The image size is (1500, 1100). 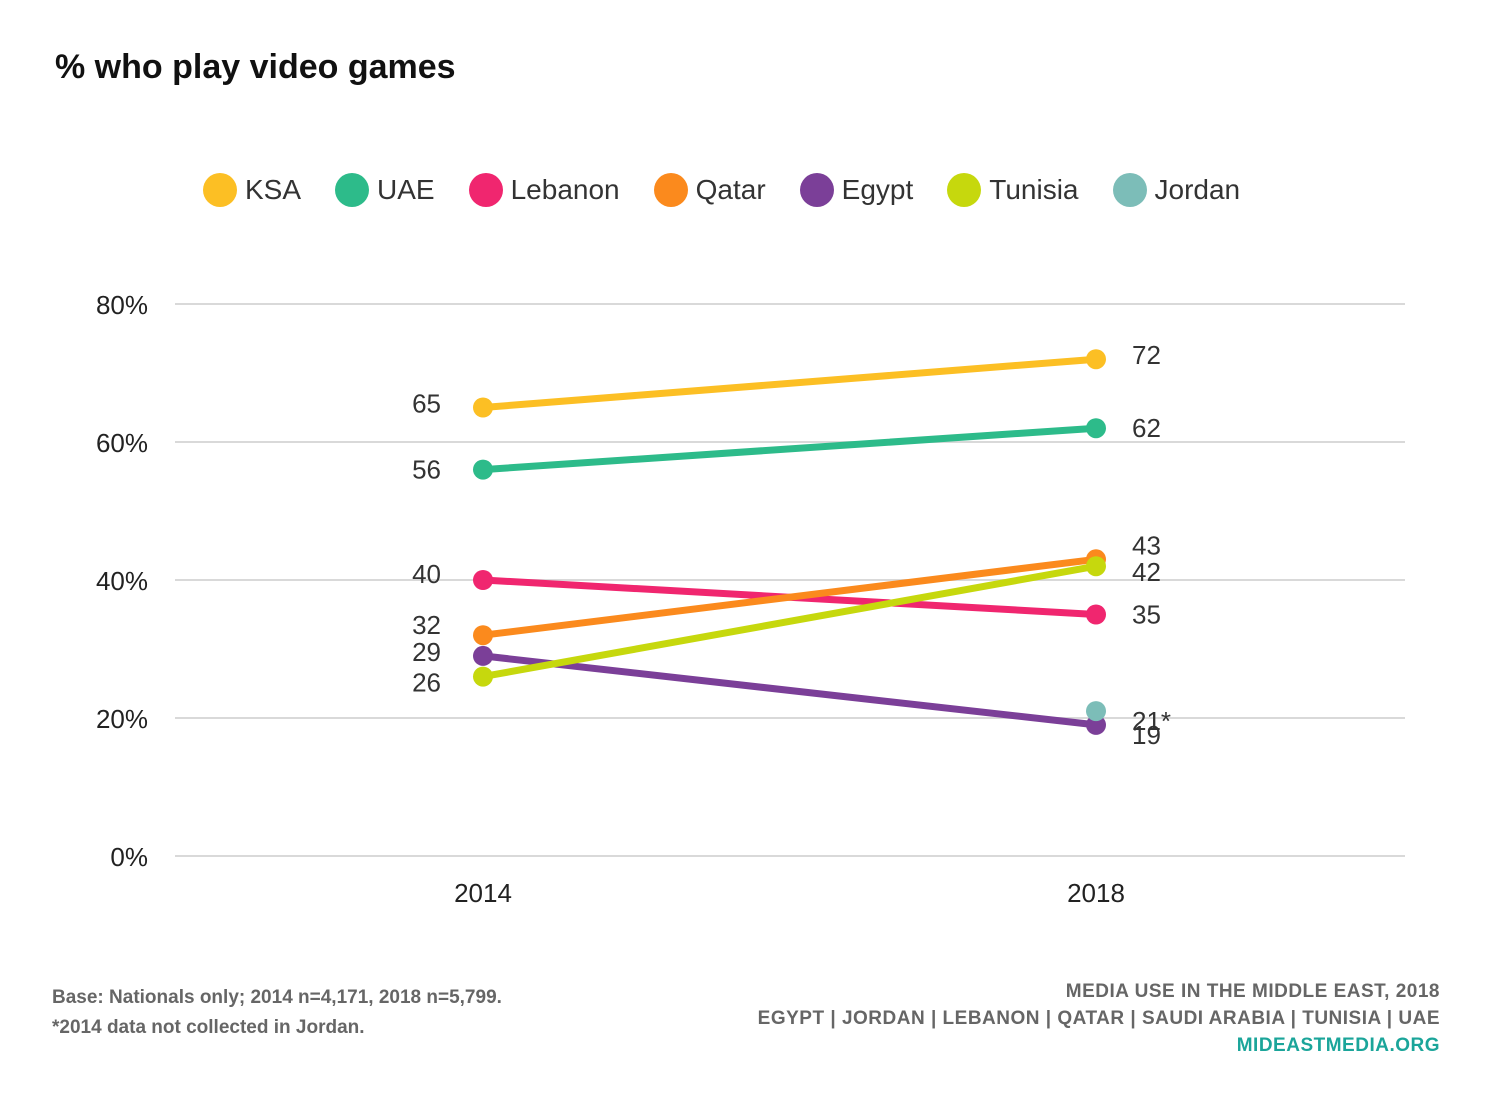 What do you see at coordinates (1197, 189) in the screenshot?
I see `legend-label: Jordan` at bounding box center [1197, 189].